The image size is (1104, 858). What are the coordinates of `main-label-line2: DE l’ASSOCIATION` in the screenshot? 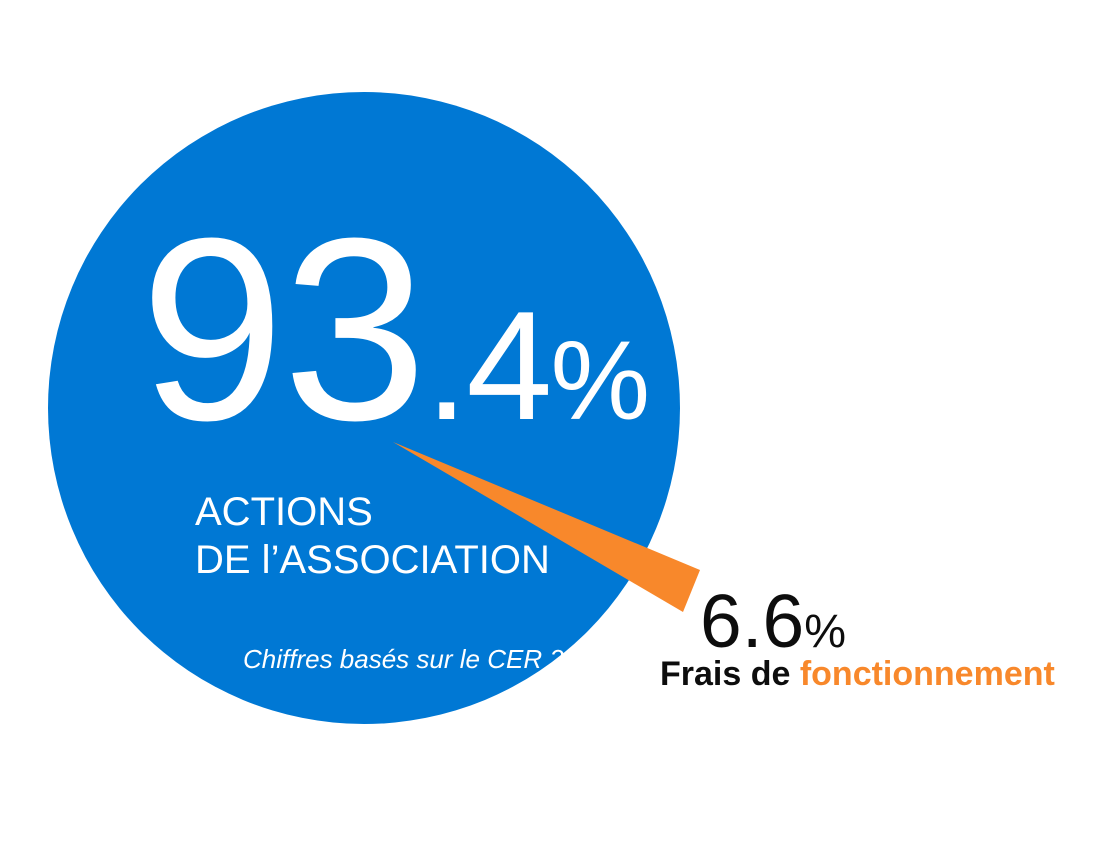 It's located at (372, 560).